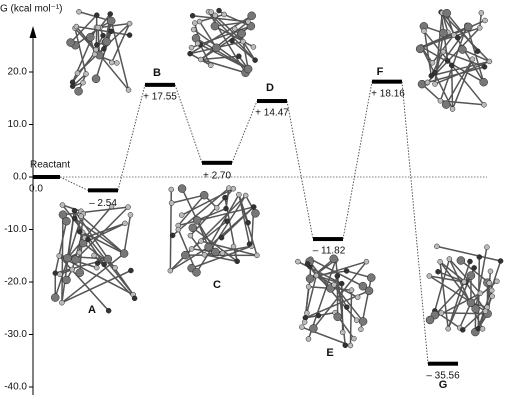 The width and height of the screenshot is (513, 402). What do you see at coordinates (20, 177) in the screenshot?
I see `y-tick-label: 0.0` at bounding box center [20, 177].